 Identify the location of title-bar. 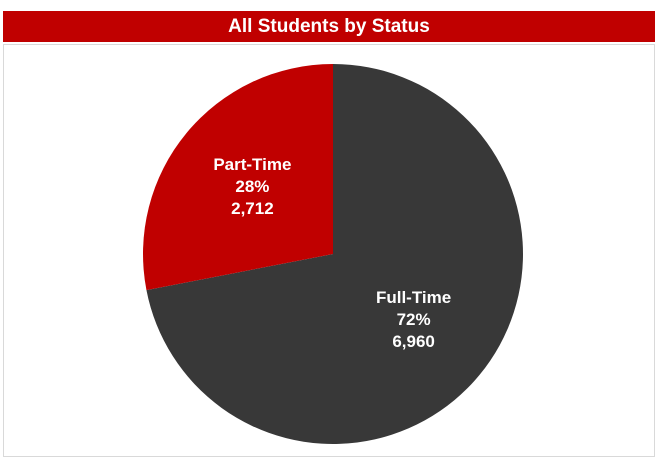
(329, 26).